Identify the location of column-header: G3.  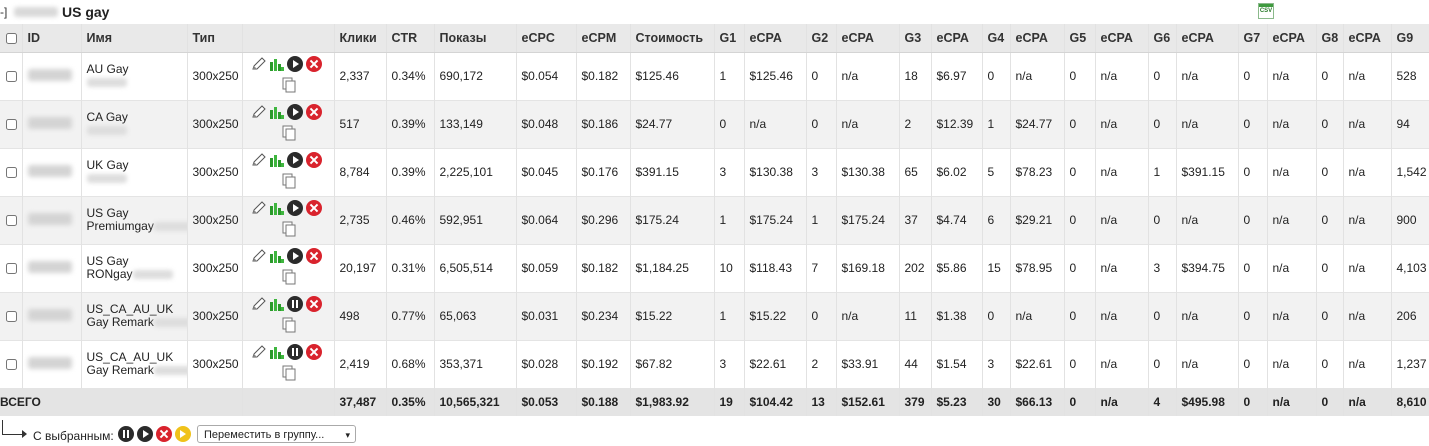
(915, 38).